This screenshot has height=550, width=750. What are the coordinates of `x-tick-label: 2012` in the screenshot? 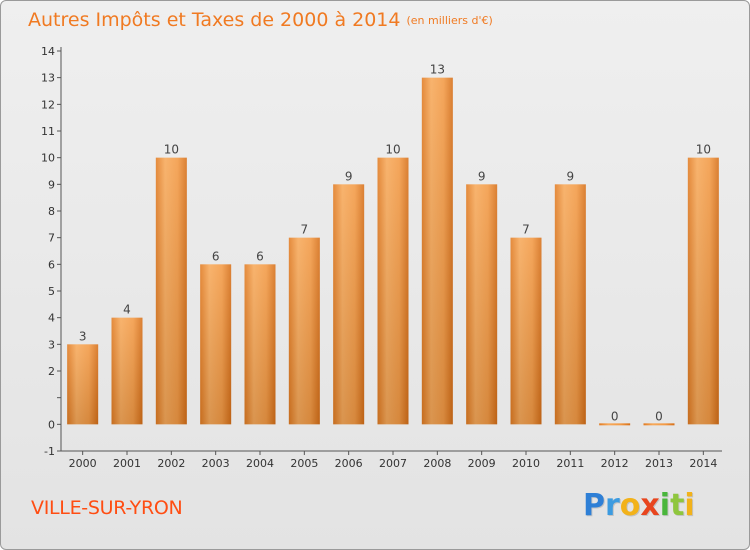 It's located at (615, 463).